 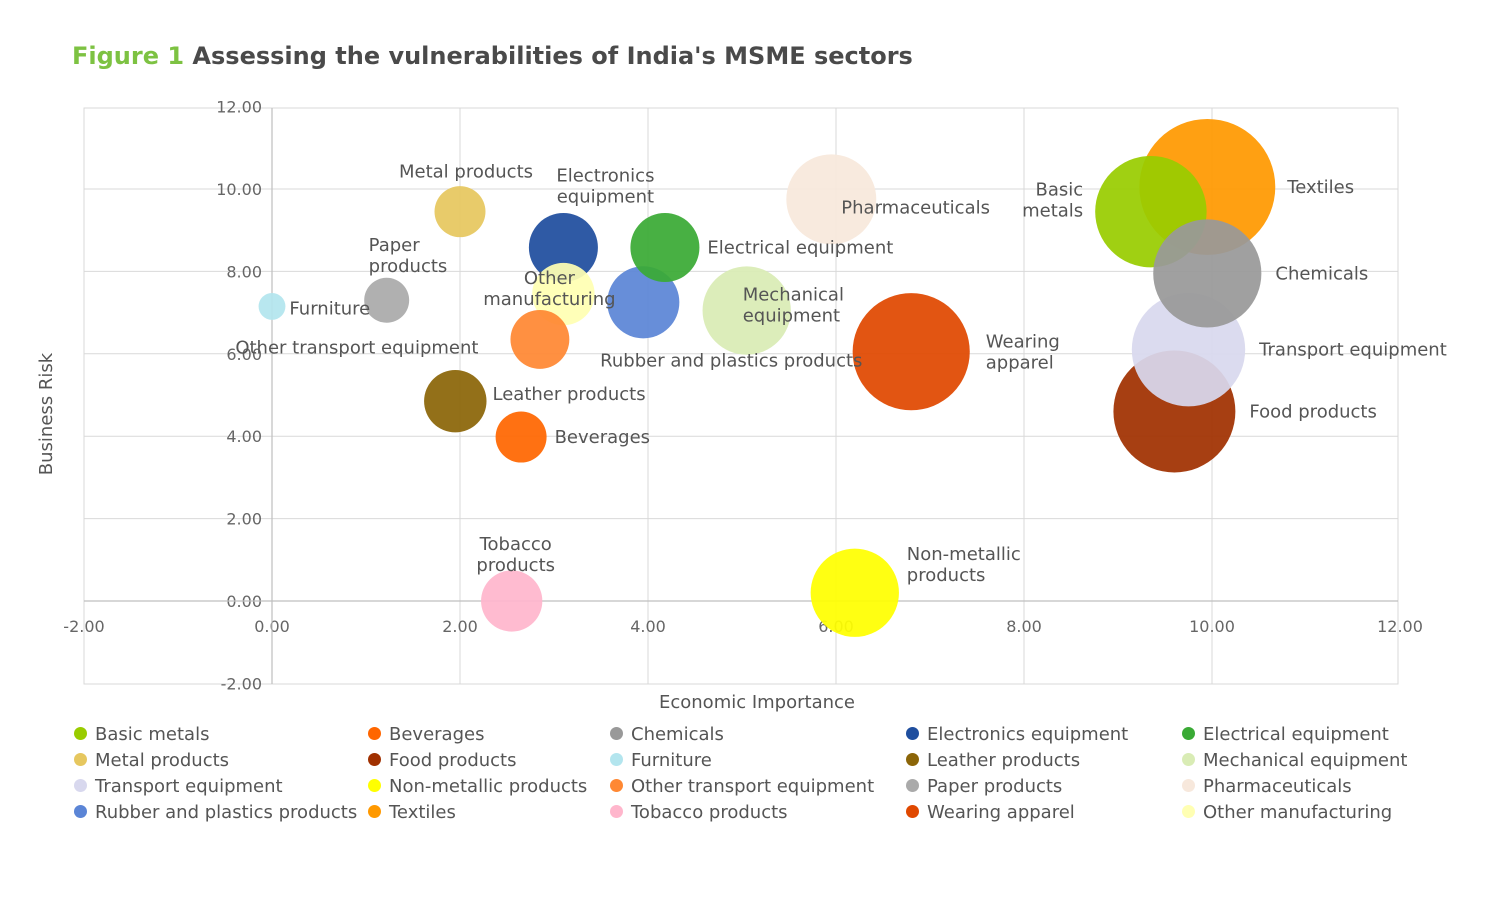 What do you see at coordinates (408, 256) in the screenshot?
I see `data-label: Paper products` at bounding box center [408, 256].